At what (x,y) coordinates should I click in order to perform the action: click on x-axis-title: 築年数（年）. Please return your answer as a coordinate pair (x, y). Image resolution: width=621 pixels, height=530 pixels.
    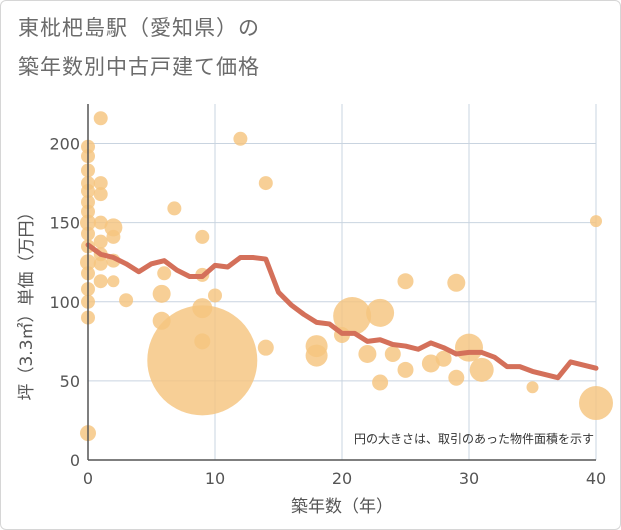
    Looking at the image, I should click on (342, 507).